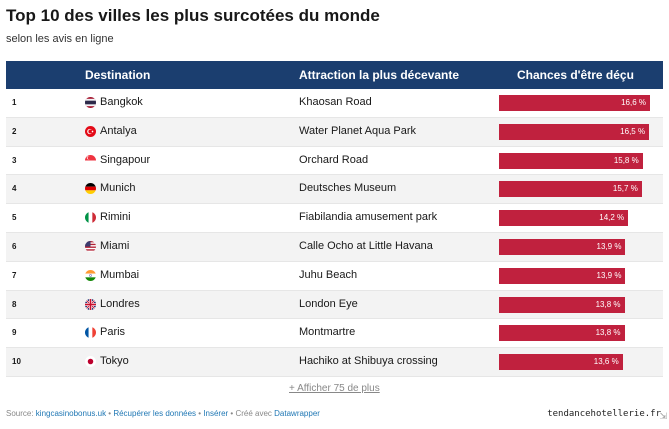 The height and width of the screenshot is (429, 669). Describe the element at coordinates (90, 275) in the screenshot. I see `india-flag-icon` at that location.